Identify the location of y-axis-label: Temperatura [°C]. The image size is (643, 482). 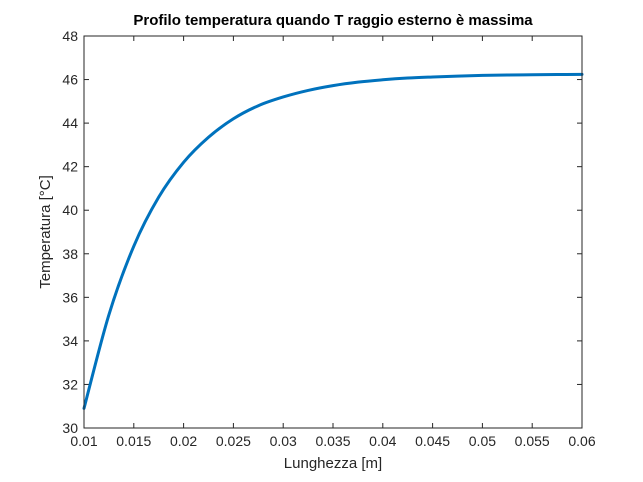
(45, 232).